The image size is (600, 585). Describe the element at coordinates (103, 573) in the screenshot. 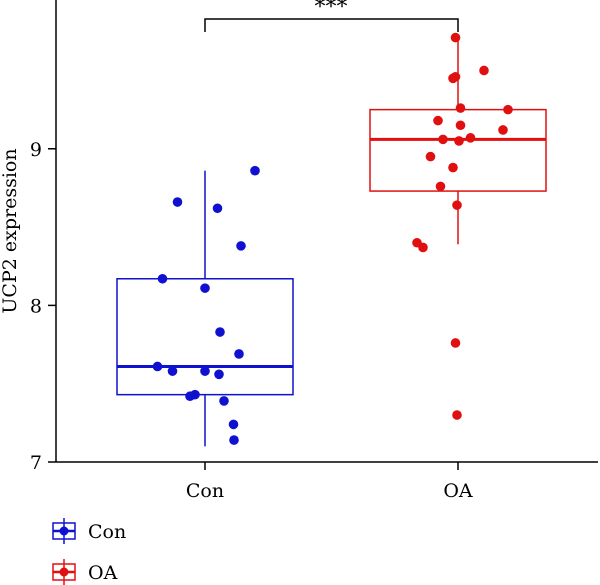

I see `legend-label-oa: OA` at that location.